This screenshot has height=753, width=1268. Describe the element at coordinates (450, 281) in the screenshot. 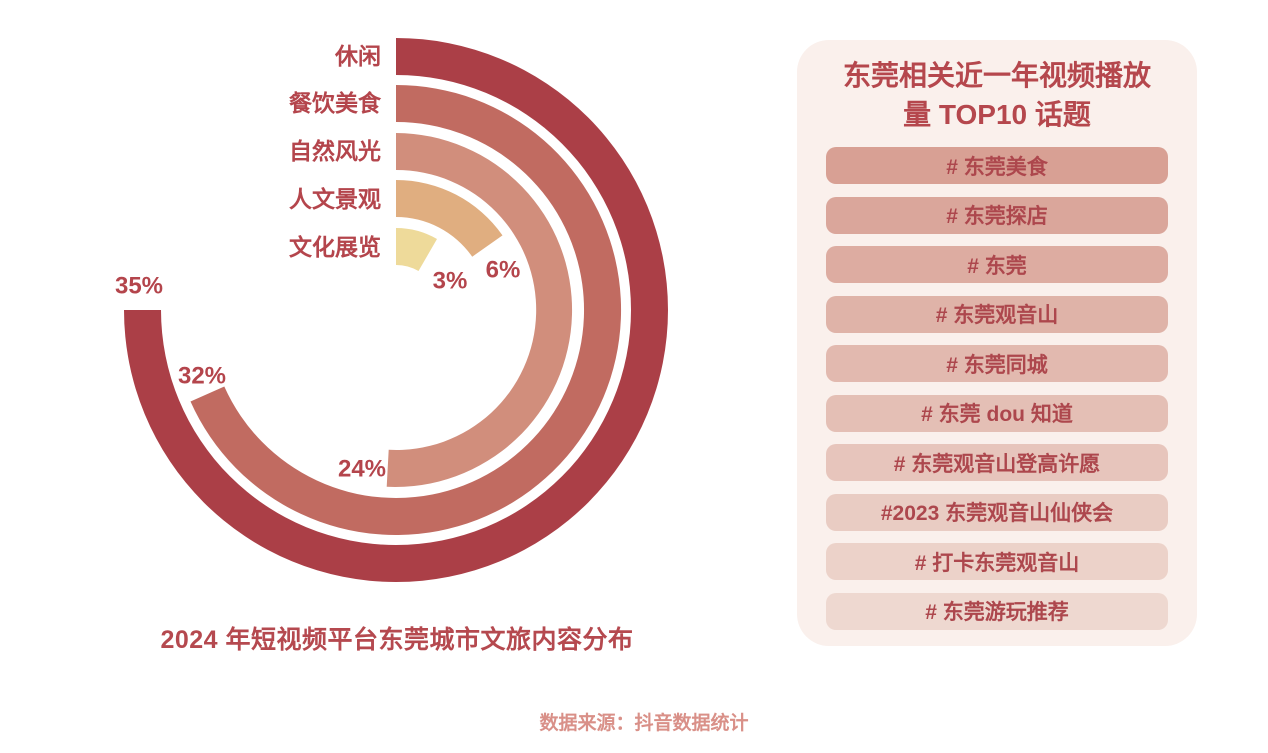

I see `percent-label: 3%` at that location.